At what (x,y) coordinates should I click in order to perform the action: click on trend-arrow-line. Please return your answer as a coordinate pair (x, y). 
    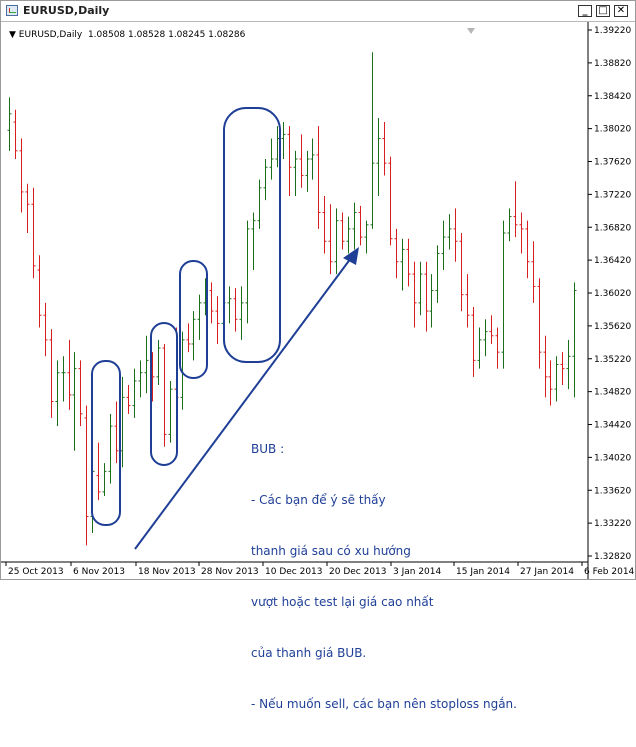
    Looking at the image, I should click on (243, 403).